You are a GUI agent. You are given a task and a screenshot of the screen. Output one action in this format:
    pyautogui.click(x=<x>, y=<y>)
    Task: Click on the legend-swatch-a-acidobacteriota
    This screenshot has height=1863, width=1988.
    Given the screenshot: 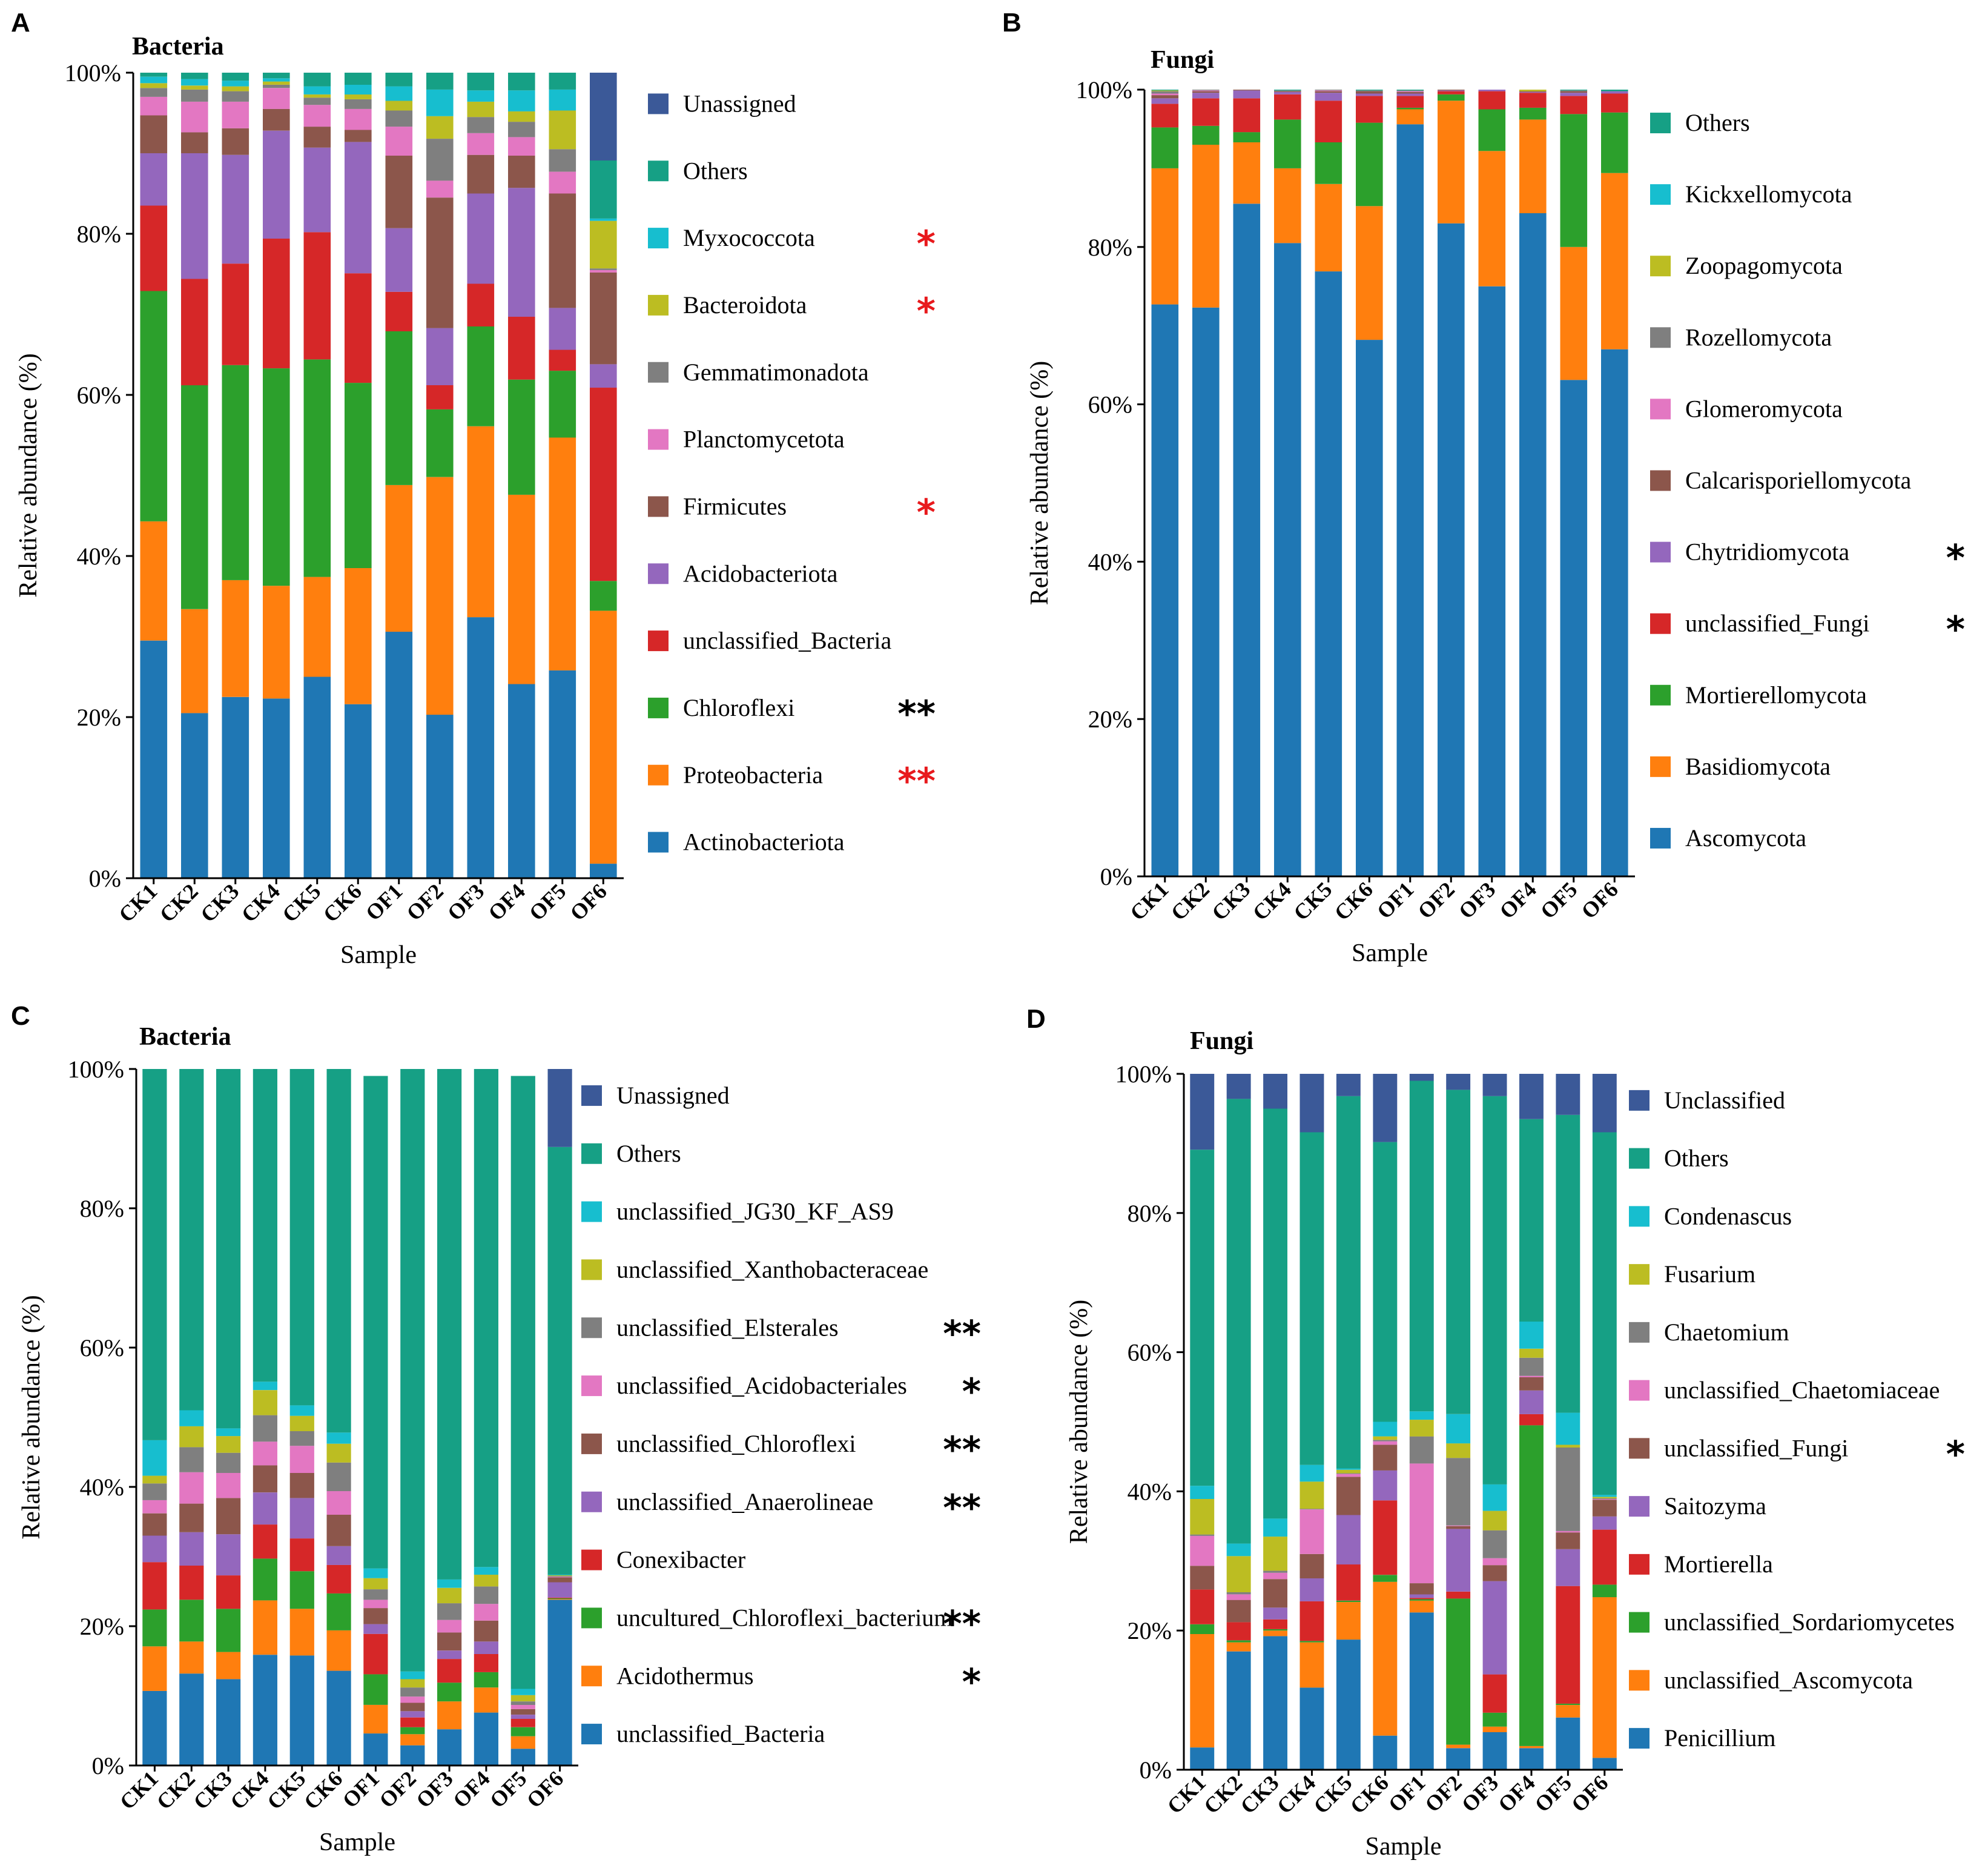 What is the action you would take?
    pyautogui.click(x=659, y=573)
    